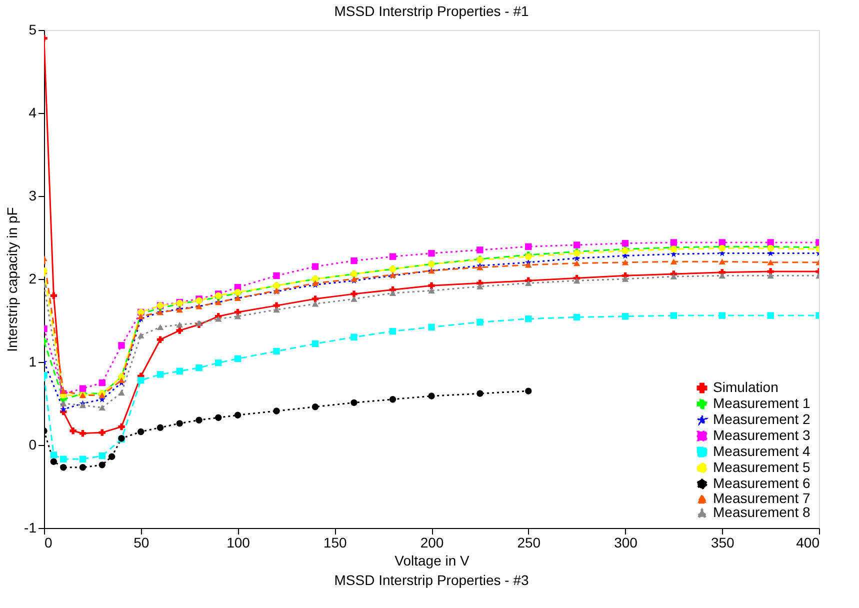 The width and height of the screenshot is (859, 608). What do you see at coordinates (32, 362) in the screenshot?
I see `y-tick-label: 1` at bounding box center [32, 362].